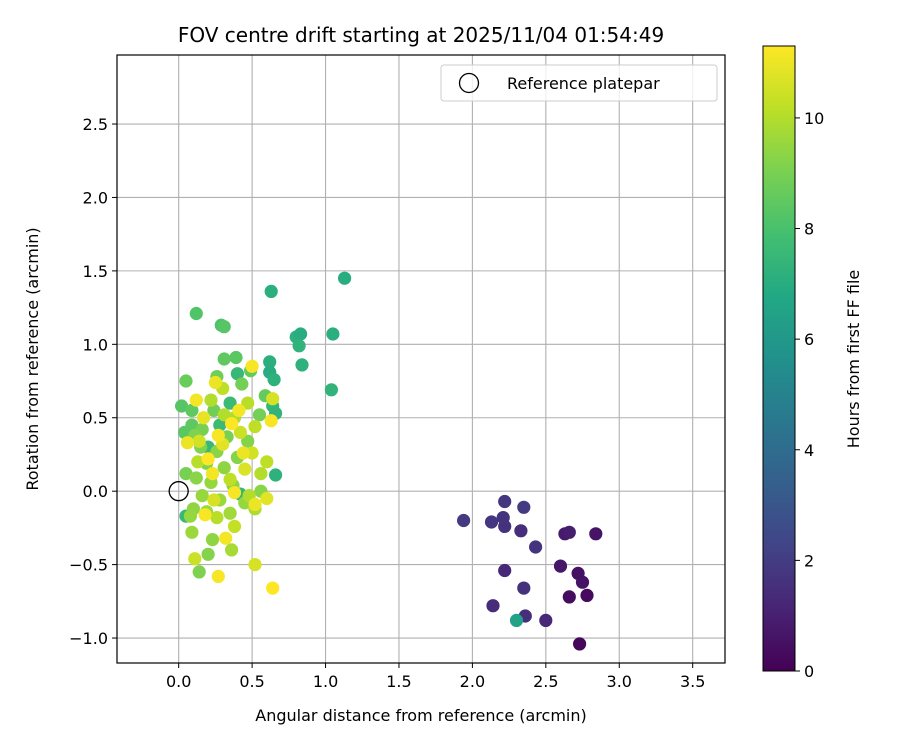 This screenshot has height=750, width=900. I want to click on y-tick-label: 0.0, so click(95, 491).